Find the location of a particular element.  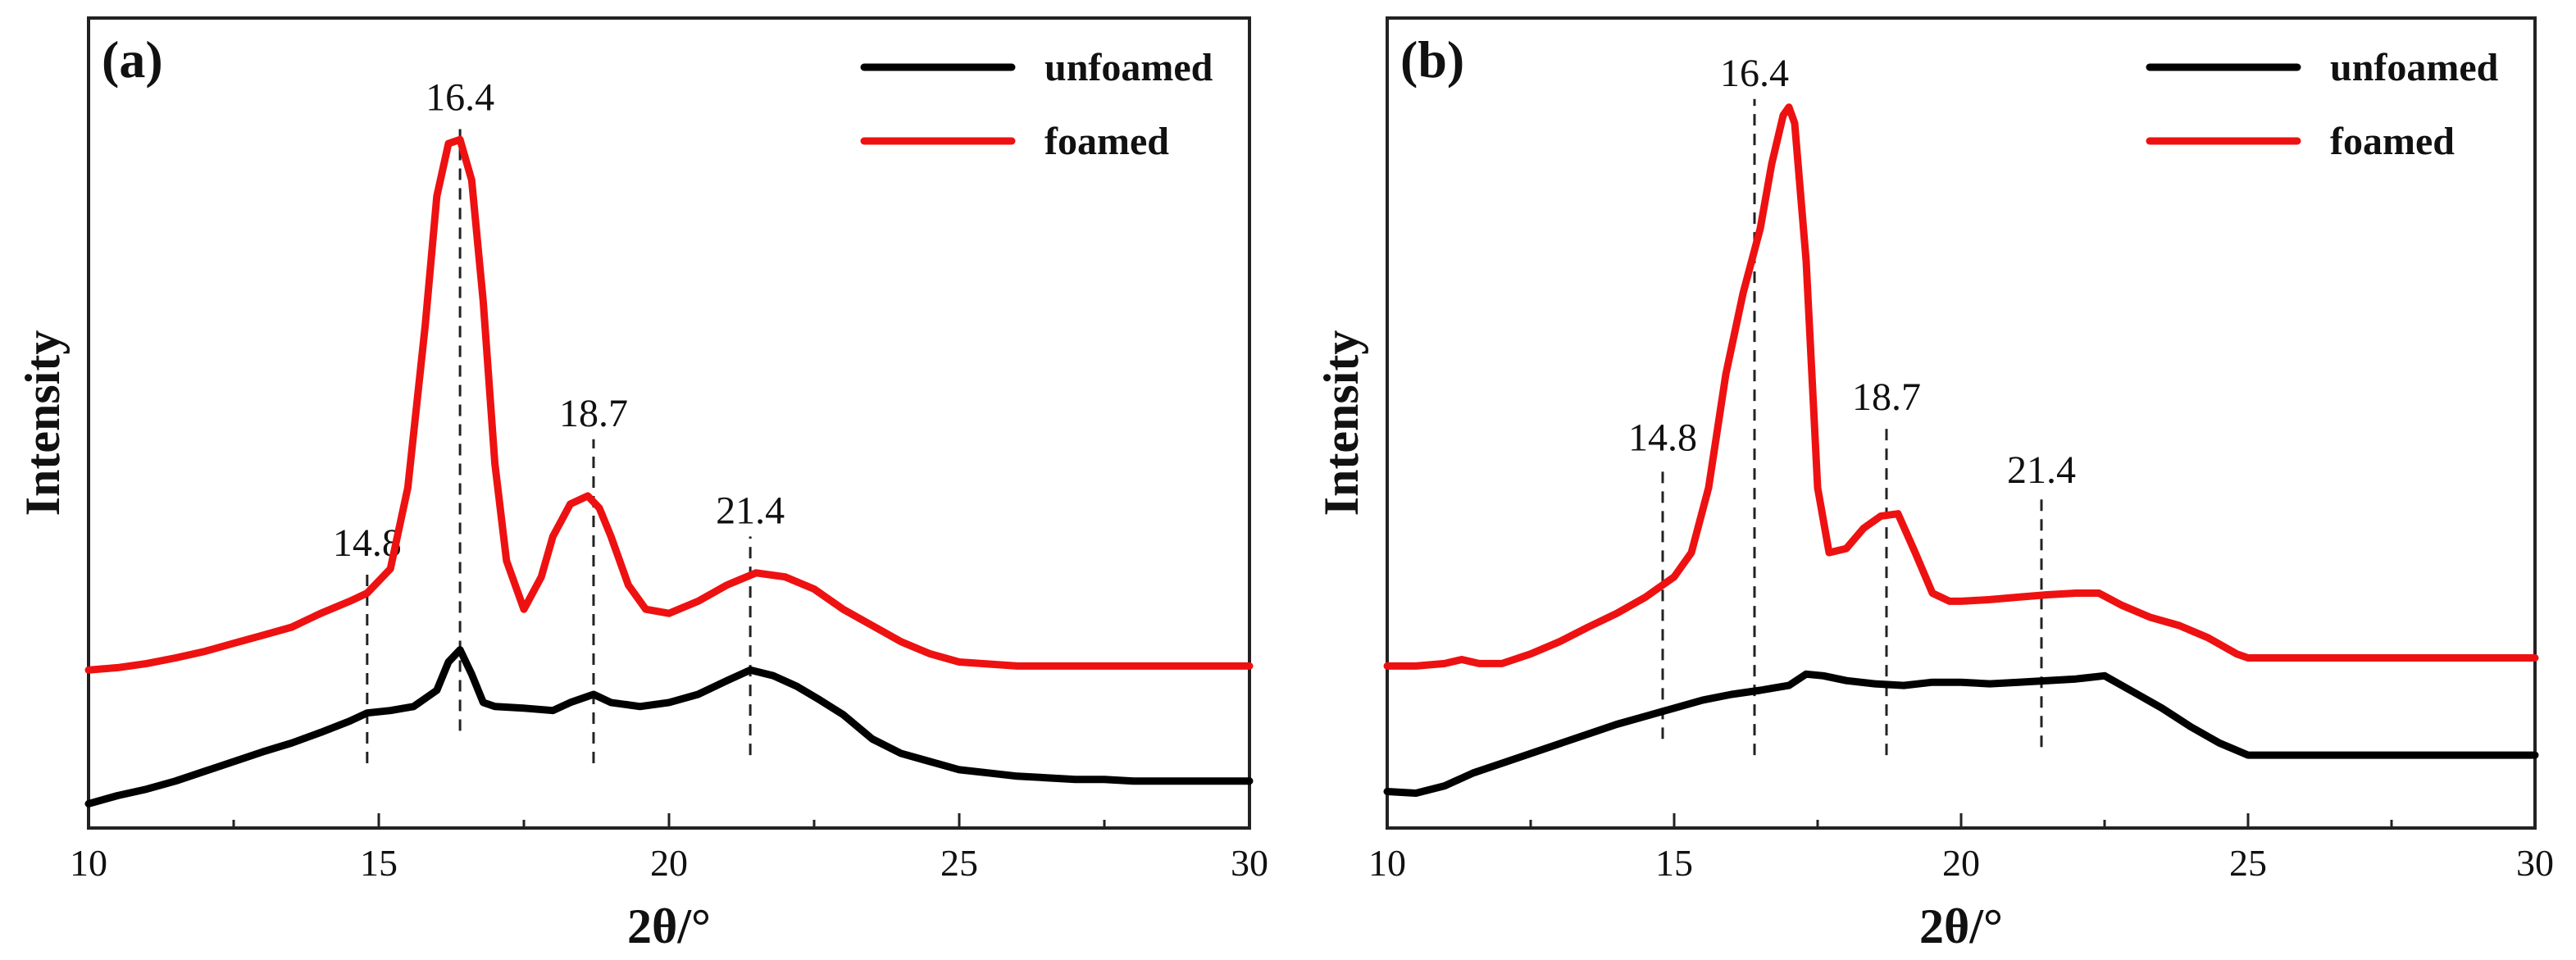

peak-label: 14.8 is located at coordinates (1662, 437).